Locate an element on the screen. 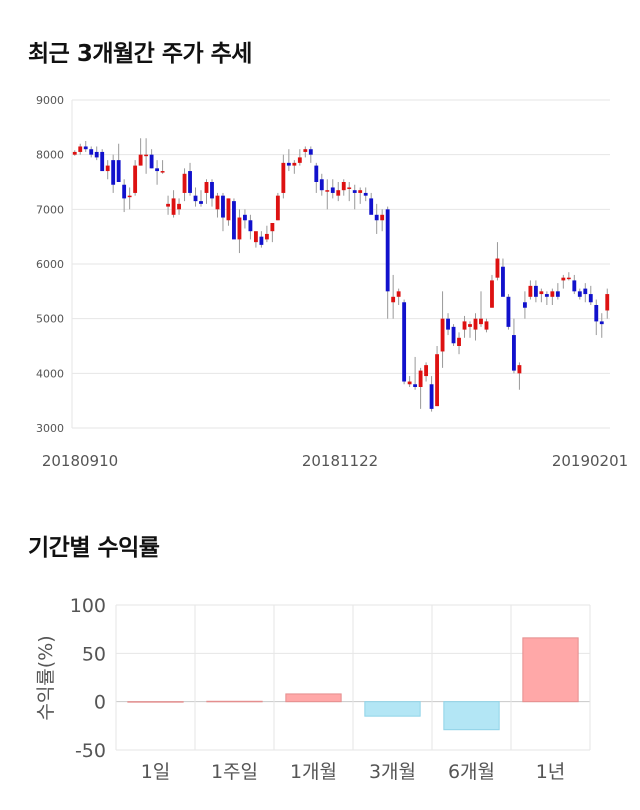 The image size is (640, 810). return-x-tick: 1일 is located at coordinates (156, 772).